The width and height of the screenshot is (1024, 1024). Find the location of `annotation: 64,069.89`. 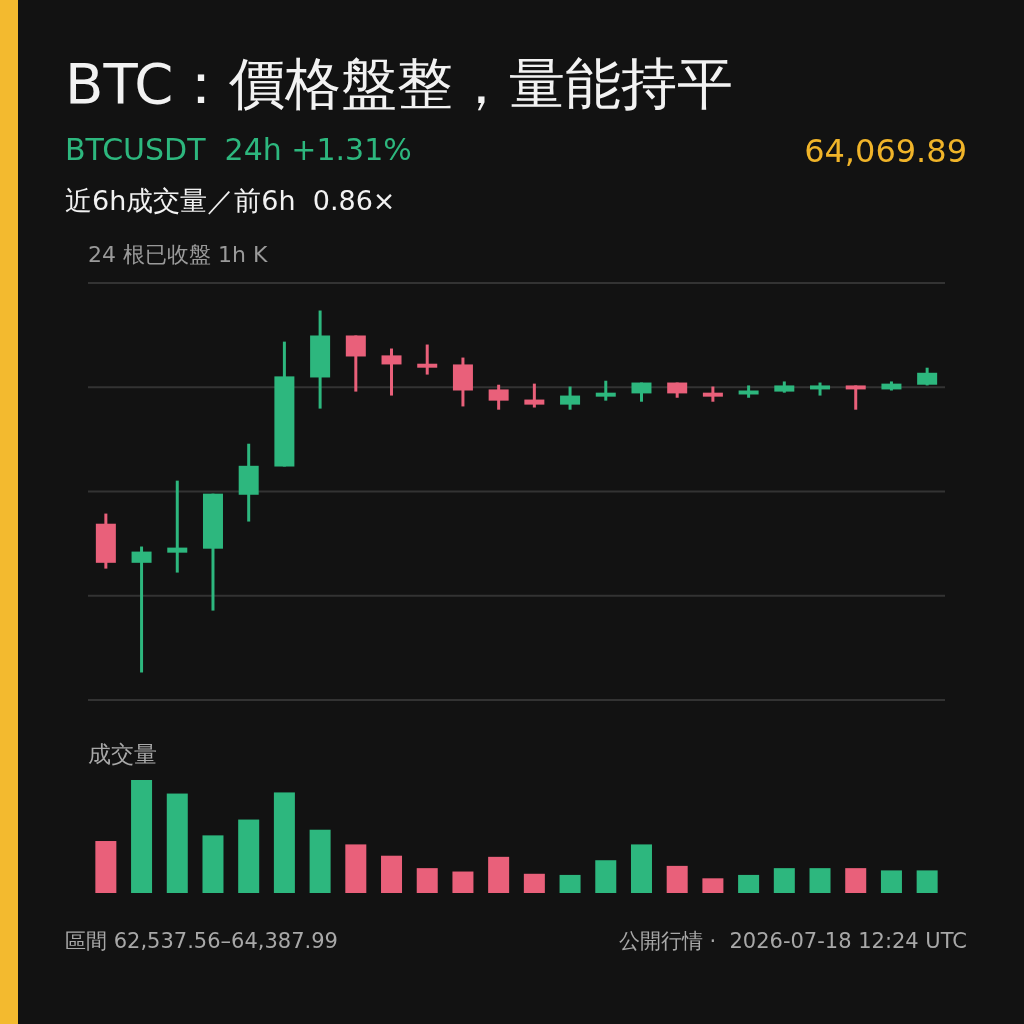

annotation: 64,069.89 is located at coordinates (885, 151).